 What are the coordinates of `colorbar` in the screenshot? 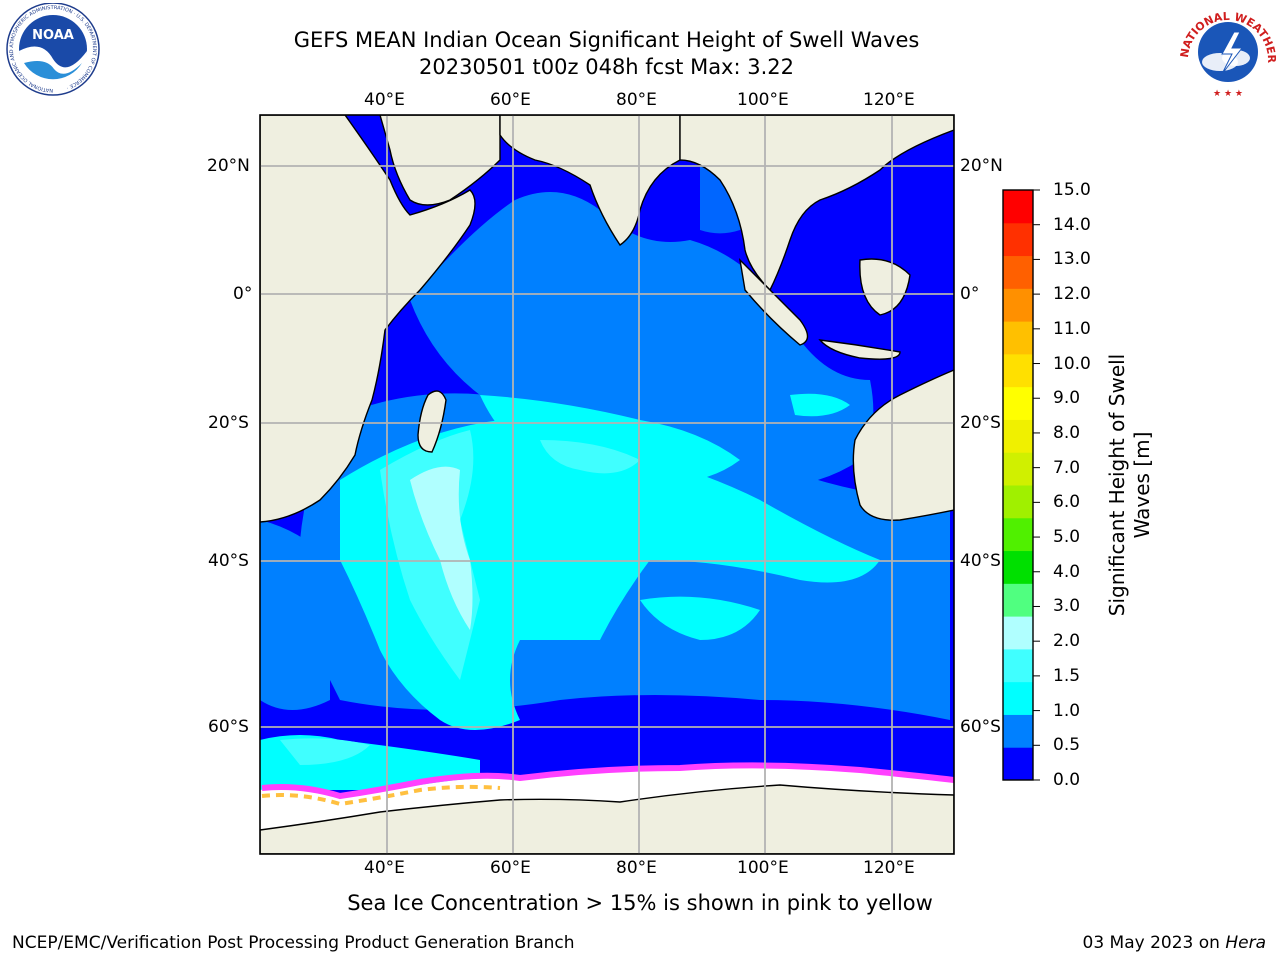 It's located at (1021, 485).